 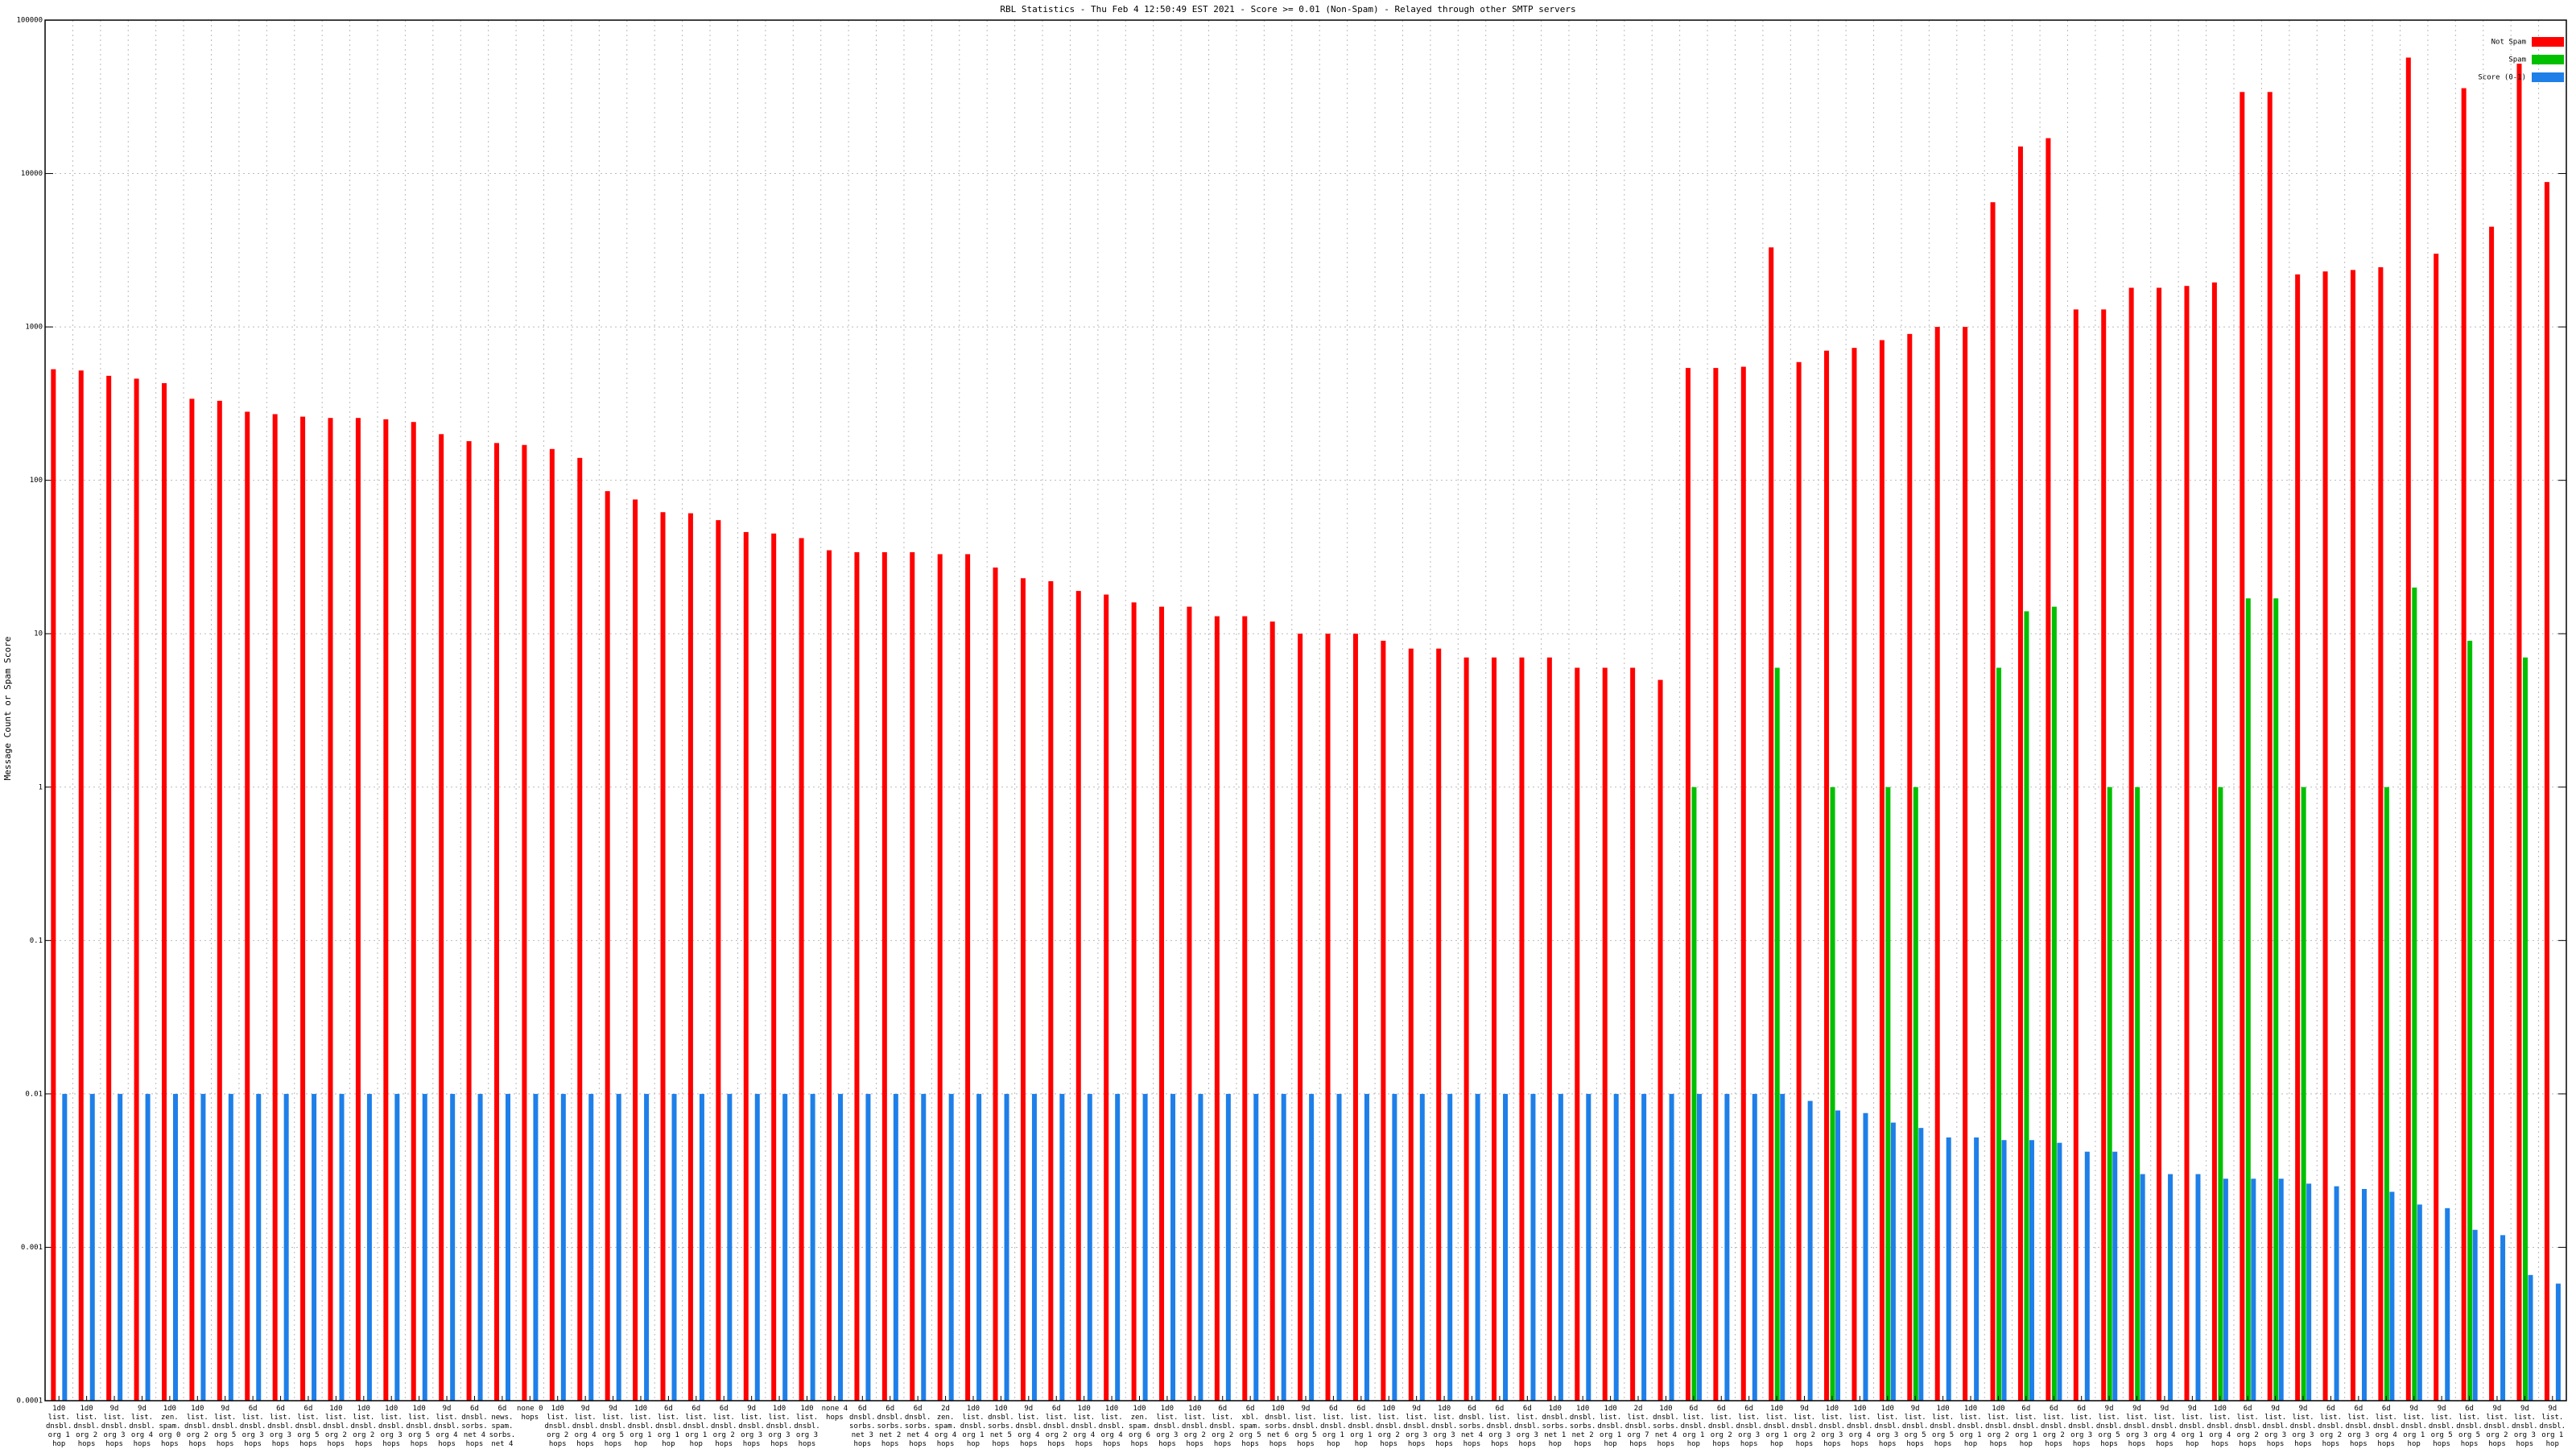 I want to click on x-tick-label: 9d list. dnsbl. org 2 hops, so click(x=2497, y=1426).